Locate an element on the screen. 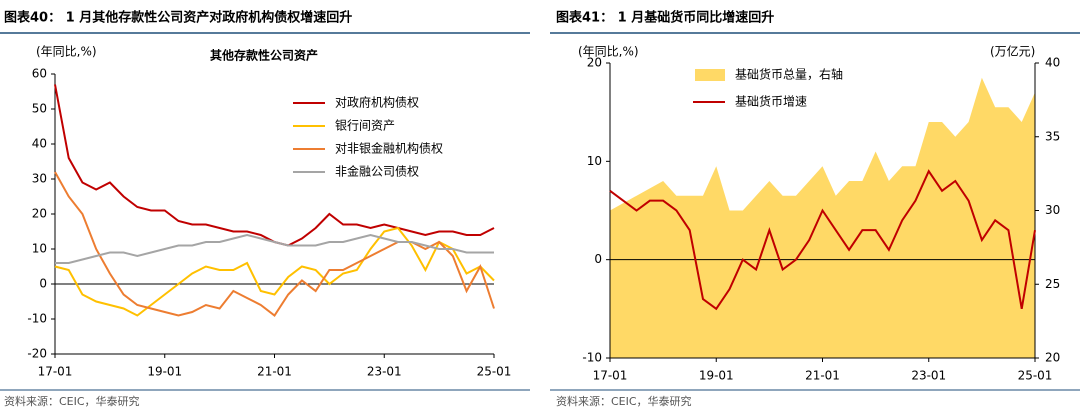 The width and height of the screenshot is (1080, 415). legend-label: 基础货币增速 is located at coordinates (771, 101).